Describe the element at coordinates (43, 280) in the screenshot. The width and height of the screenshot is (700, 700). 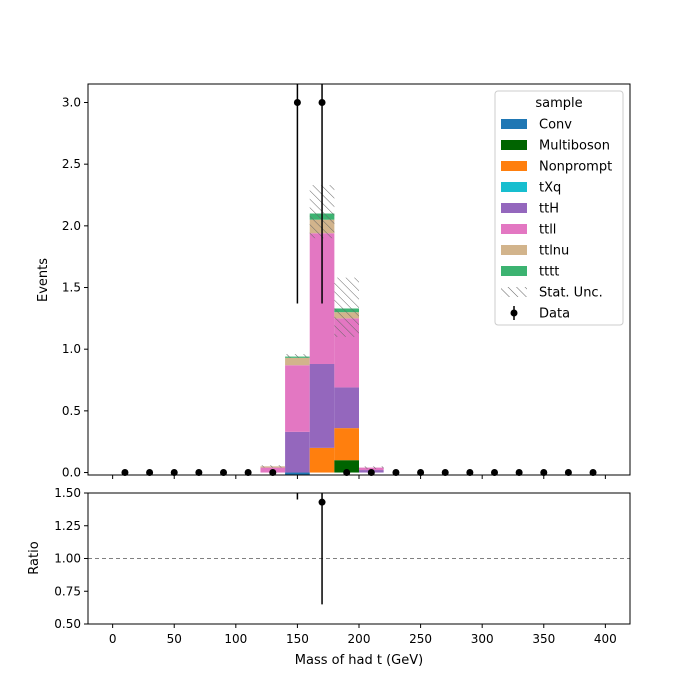
I see `main-y-axis-label: Events` at that location.